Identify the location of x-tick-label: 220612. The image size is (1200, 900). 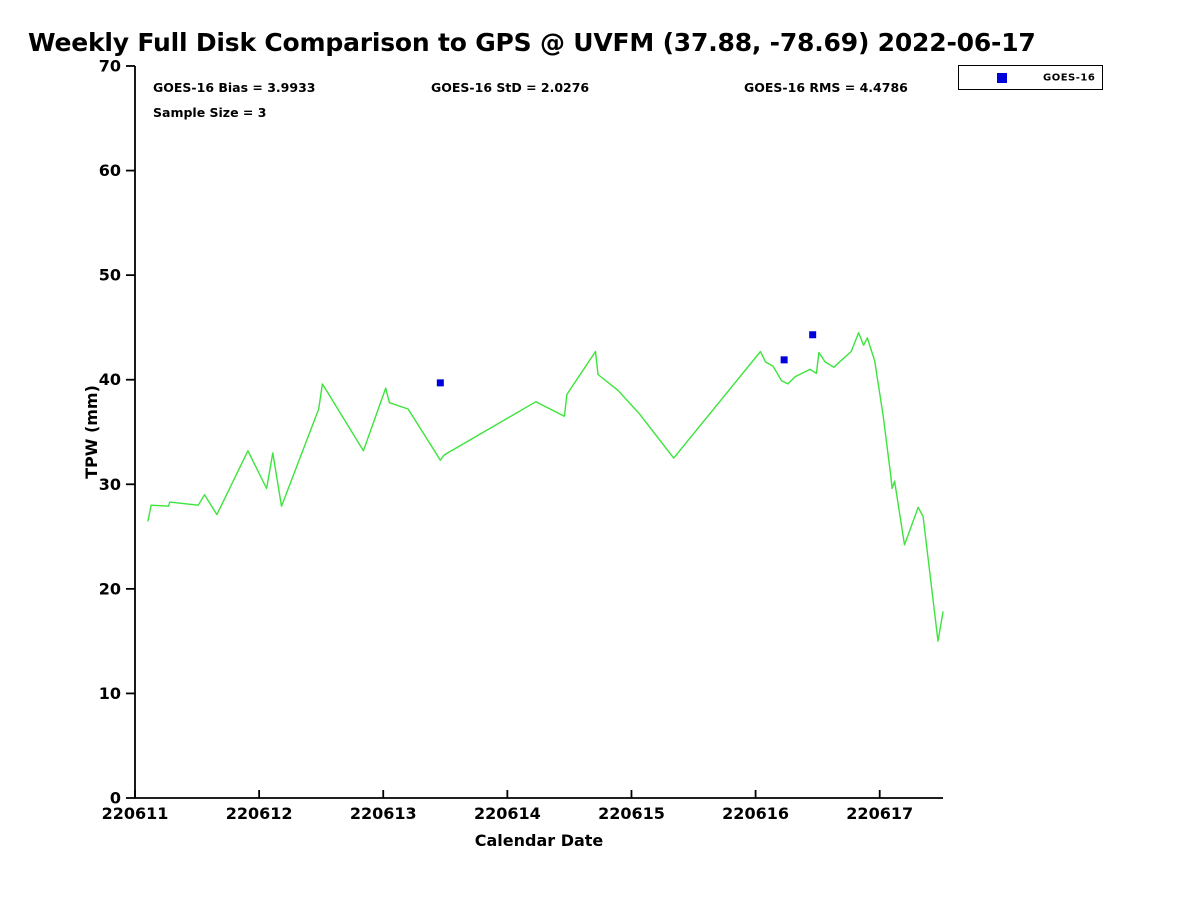
(259, 813).